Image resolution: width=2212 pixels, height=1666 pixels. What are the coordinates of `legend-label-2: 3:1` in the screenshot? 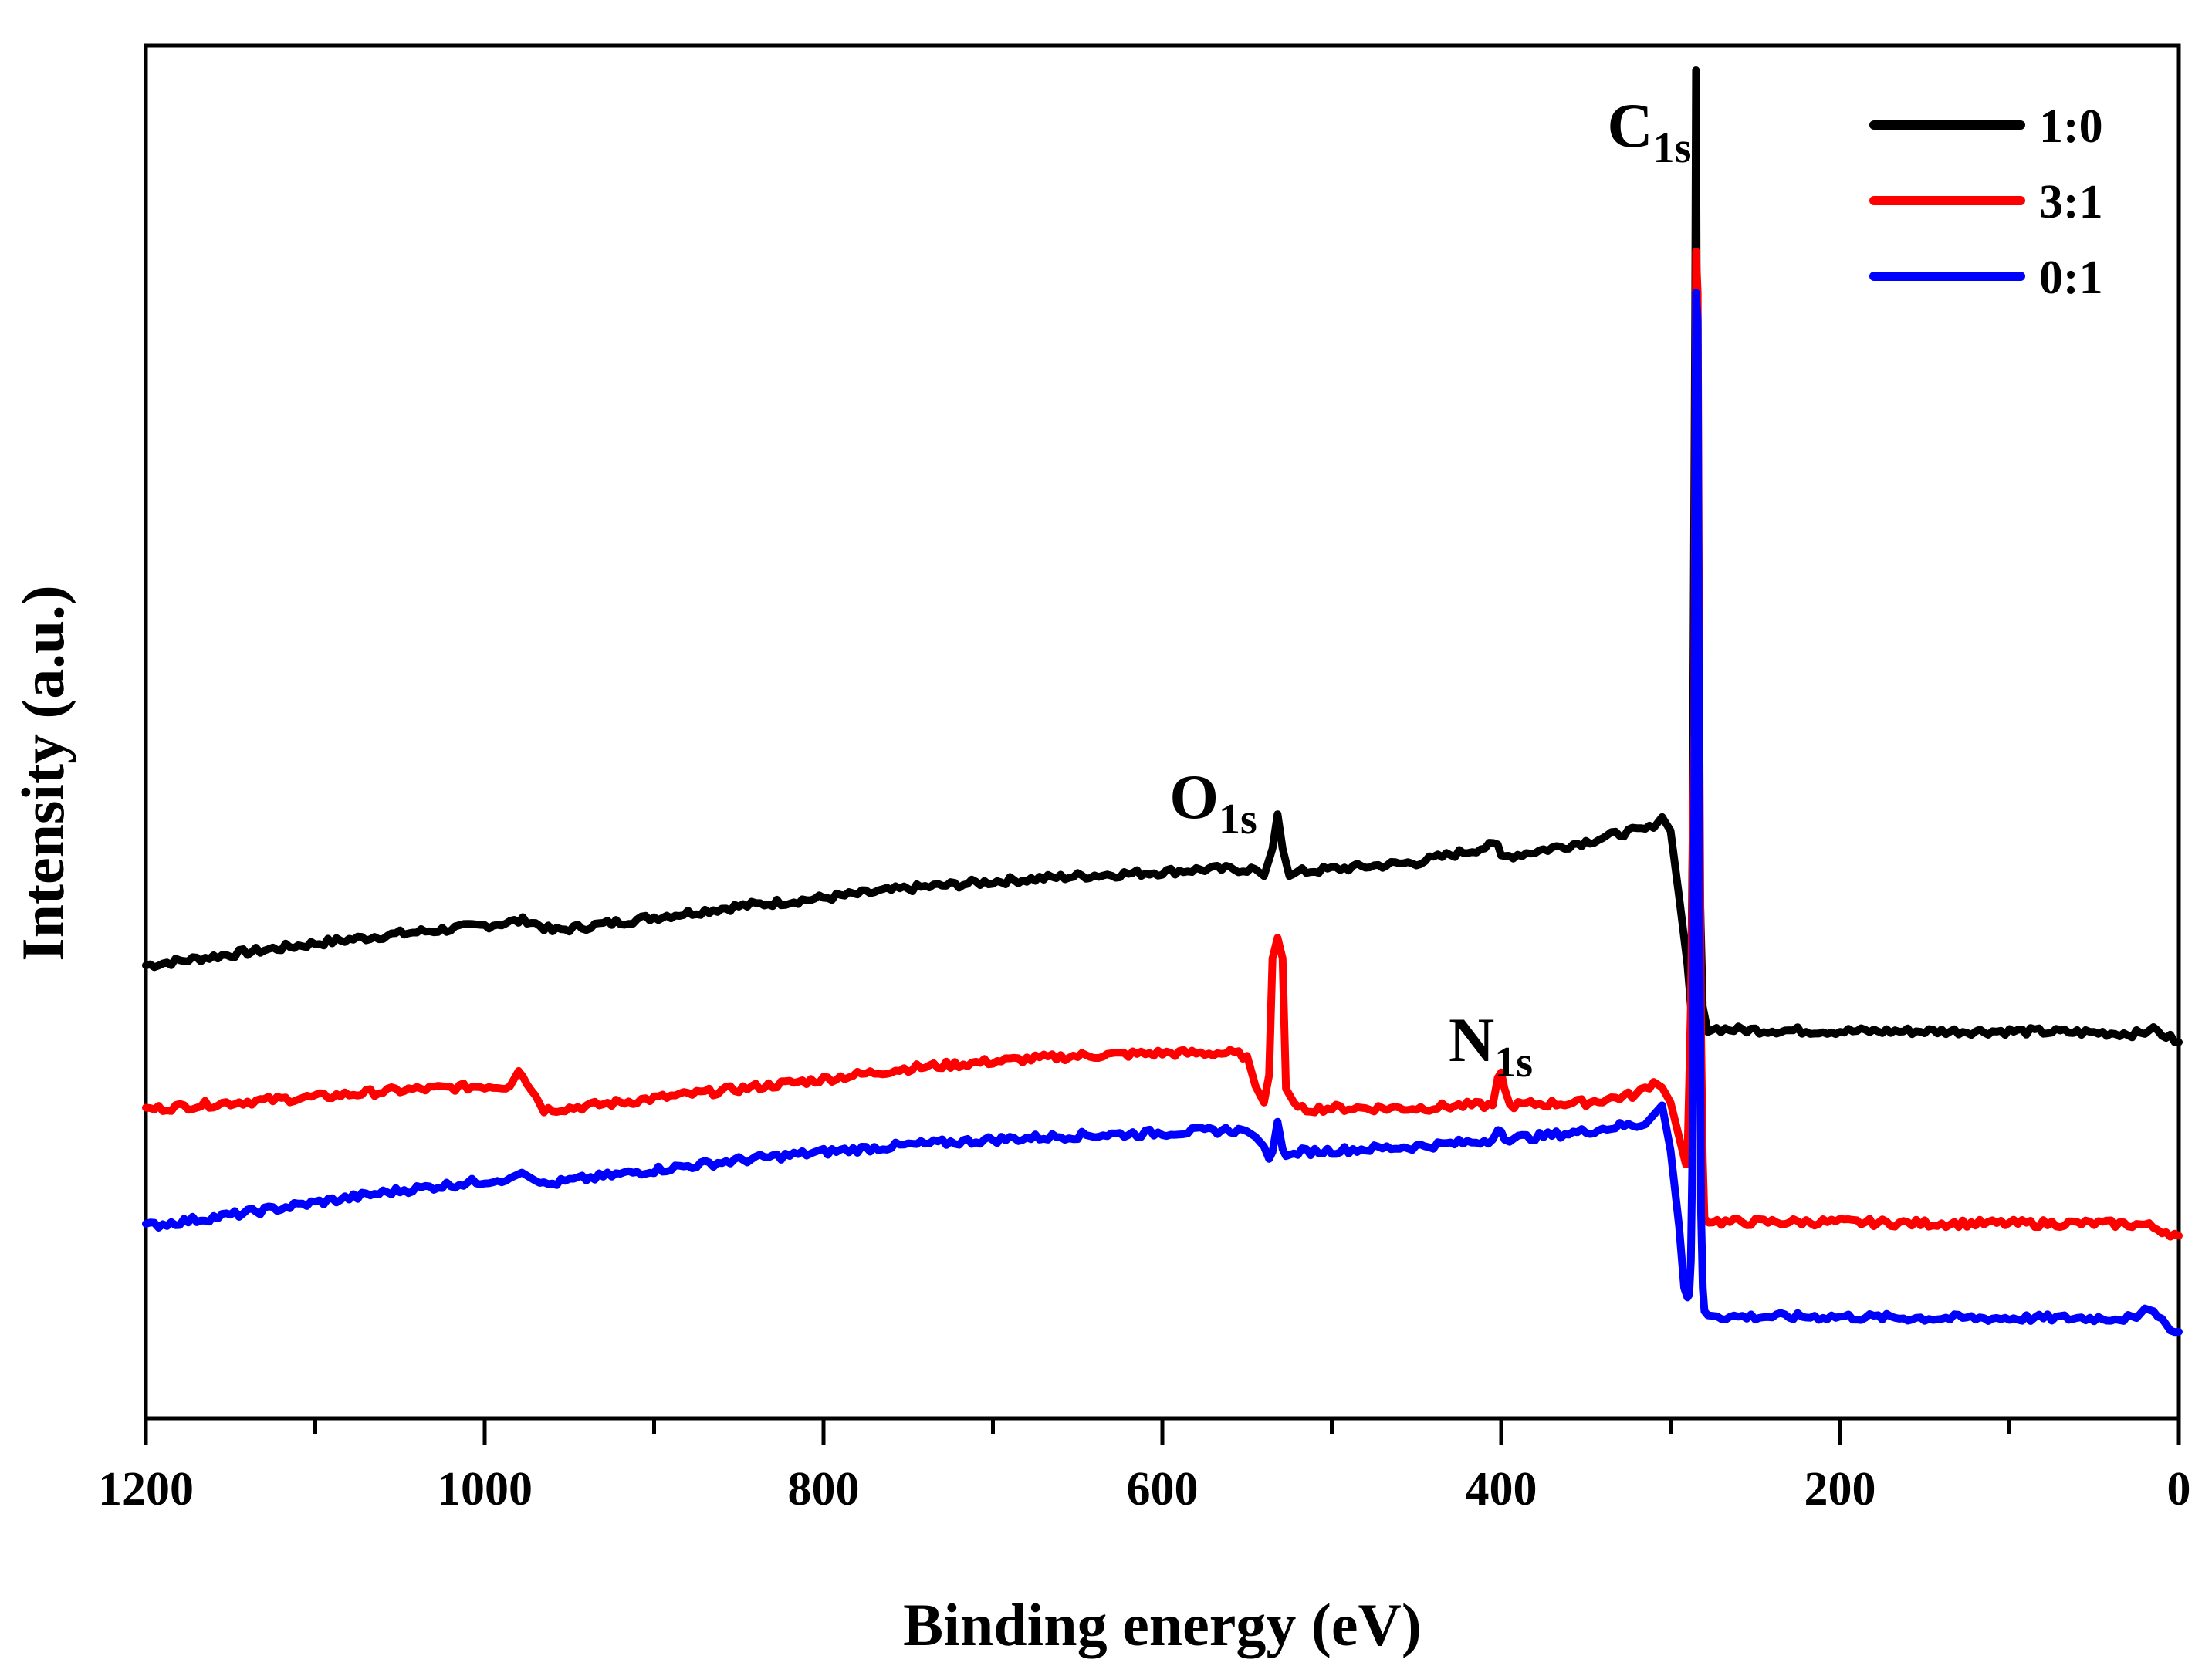 It's located at (2071, 202).